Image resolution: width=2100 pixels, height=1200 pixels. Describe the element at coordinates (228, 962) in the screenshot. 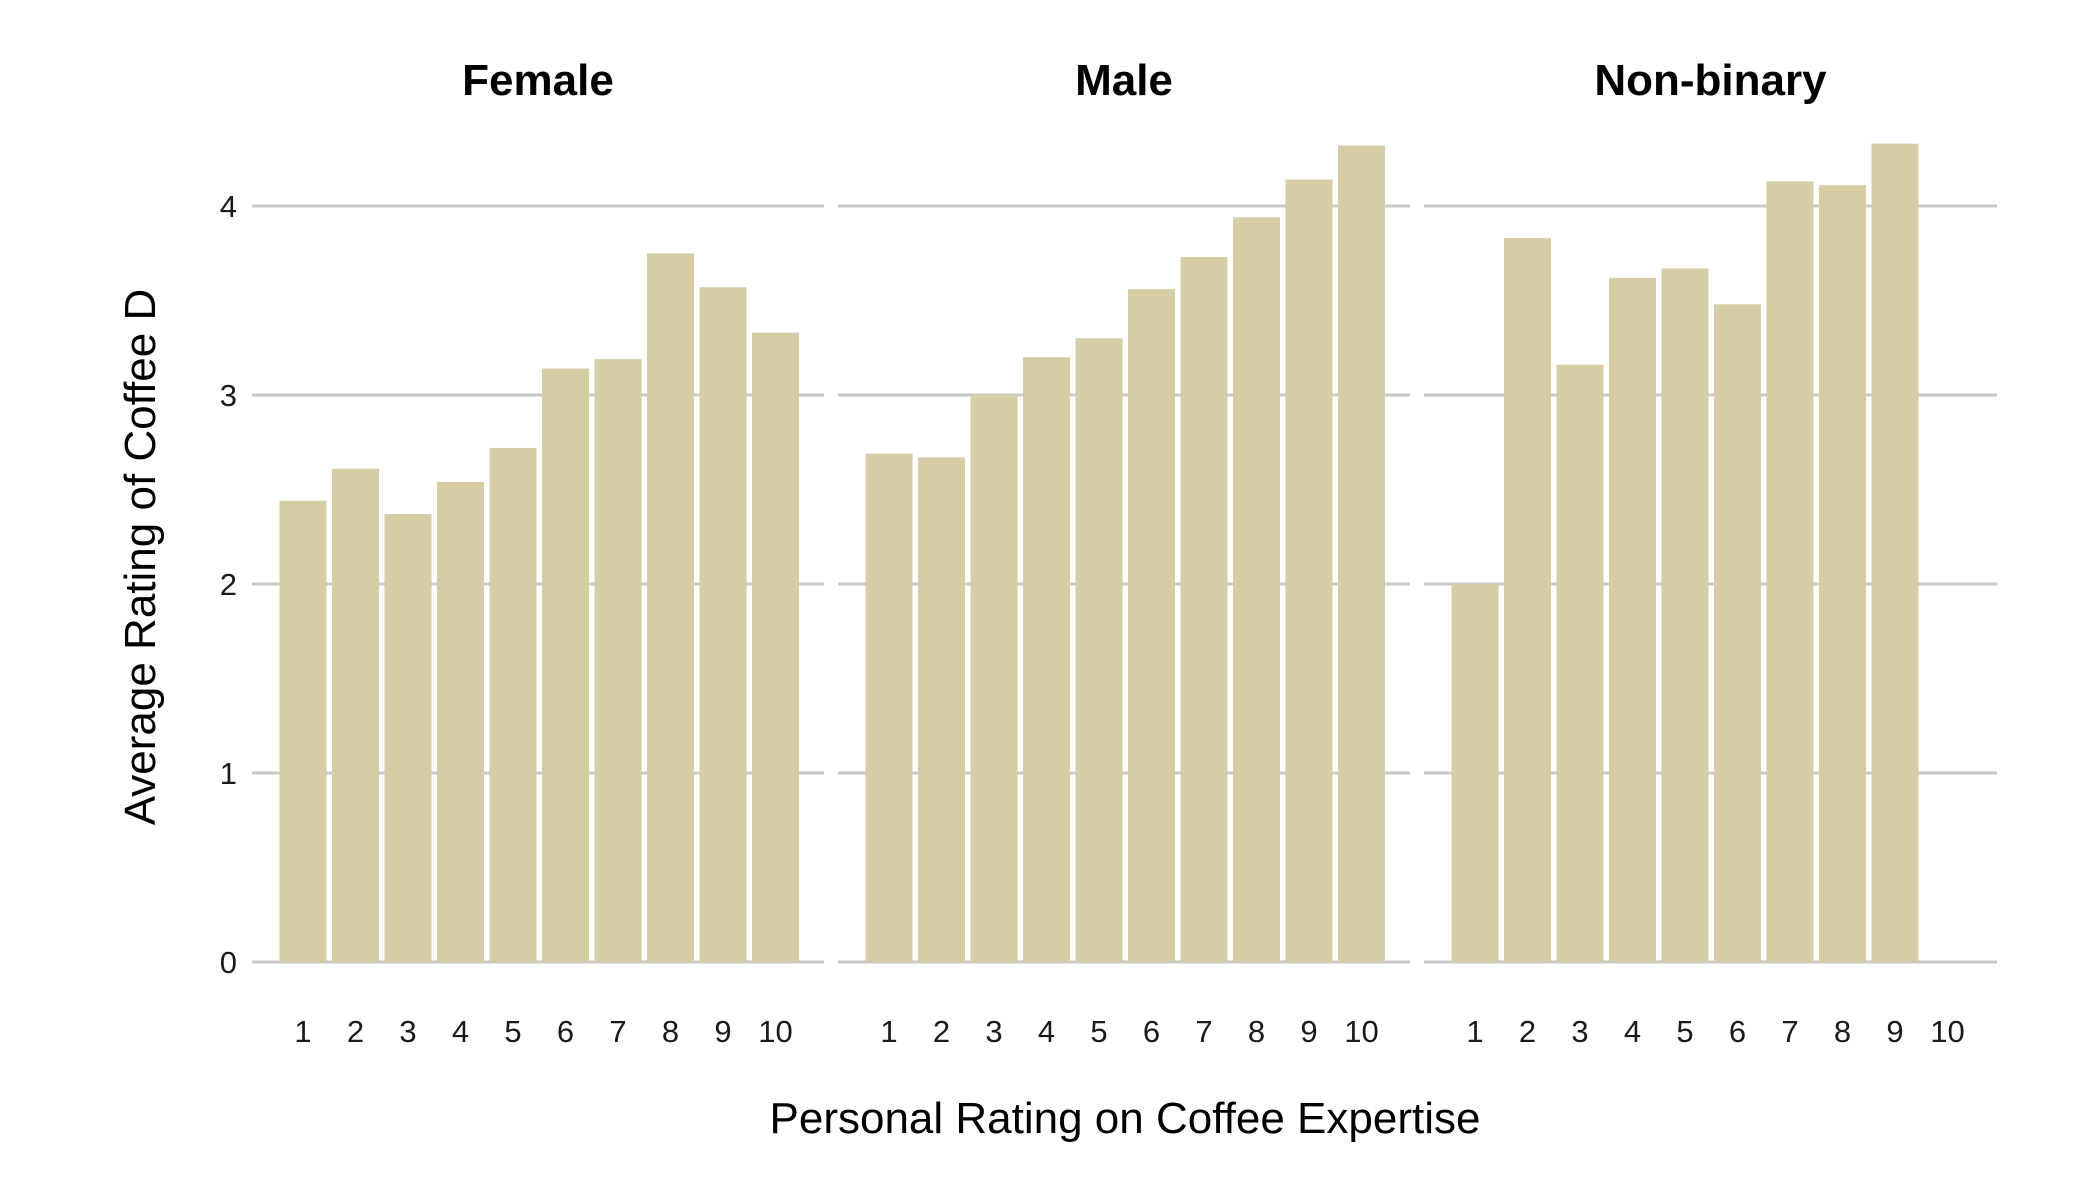

I see `y-tick-label: 0` at that location.